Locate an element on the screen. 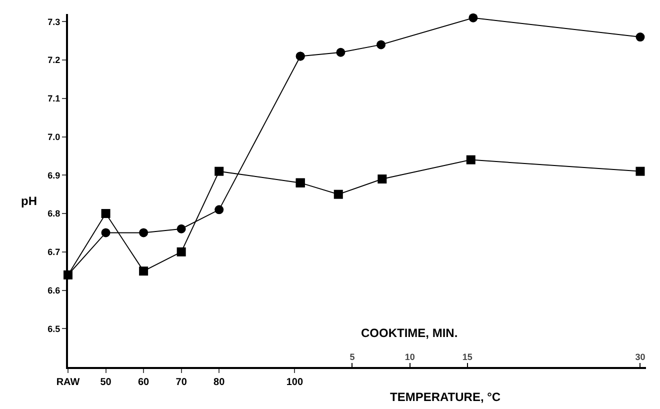 Image resolution: width=660 pixels, height=409 pixels. x2-axis-title: COOKTIME, MIN. is located at coordinates (409, 333).